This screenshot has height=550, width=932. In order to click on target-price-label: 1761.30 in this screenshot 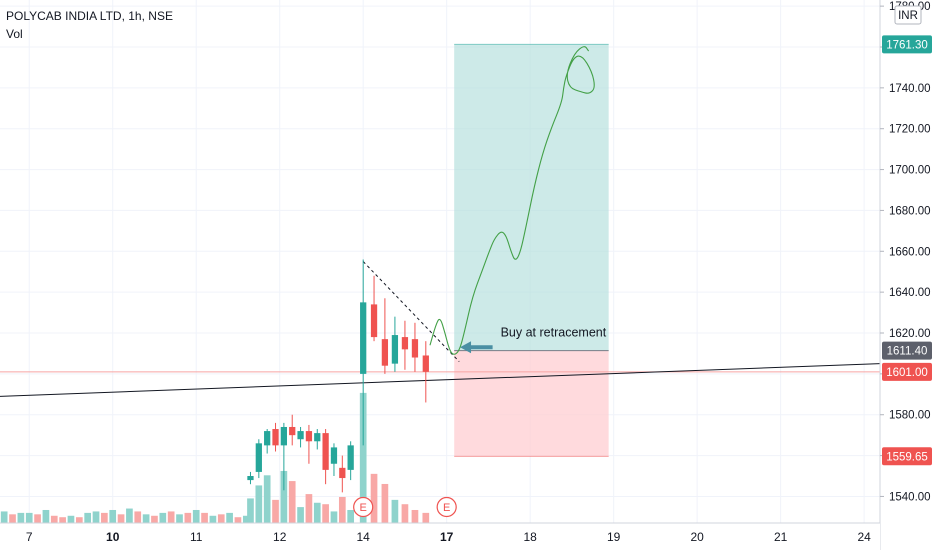, I will do `click(907, 45)`.